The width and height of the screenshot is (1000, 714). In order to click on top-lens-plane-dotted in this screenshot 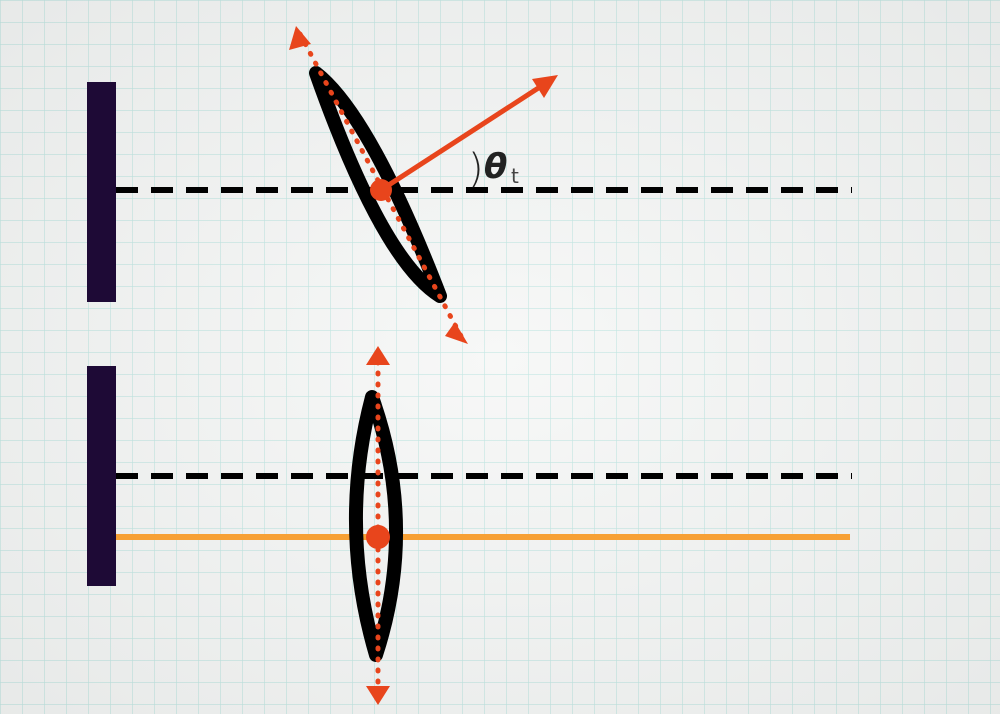, I will do `click(381, 186)`.